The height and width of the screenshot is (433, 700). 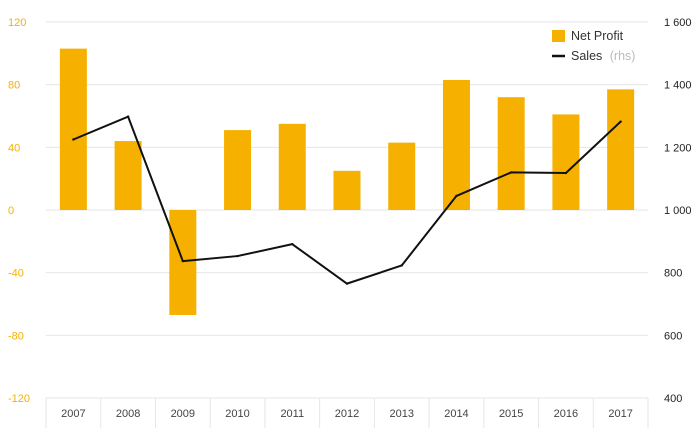 What do you see at coordinates (292, 414) in the screenshot?
I see `x-tick-label: 2011` at bounding box center [292, 414].